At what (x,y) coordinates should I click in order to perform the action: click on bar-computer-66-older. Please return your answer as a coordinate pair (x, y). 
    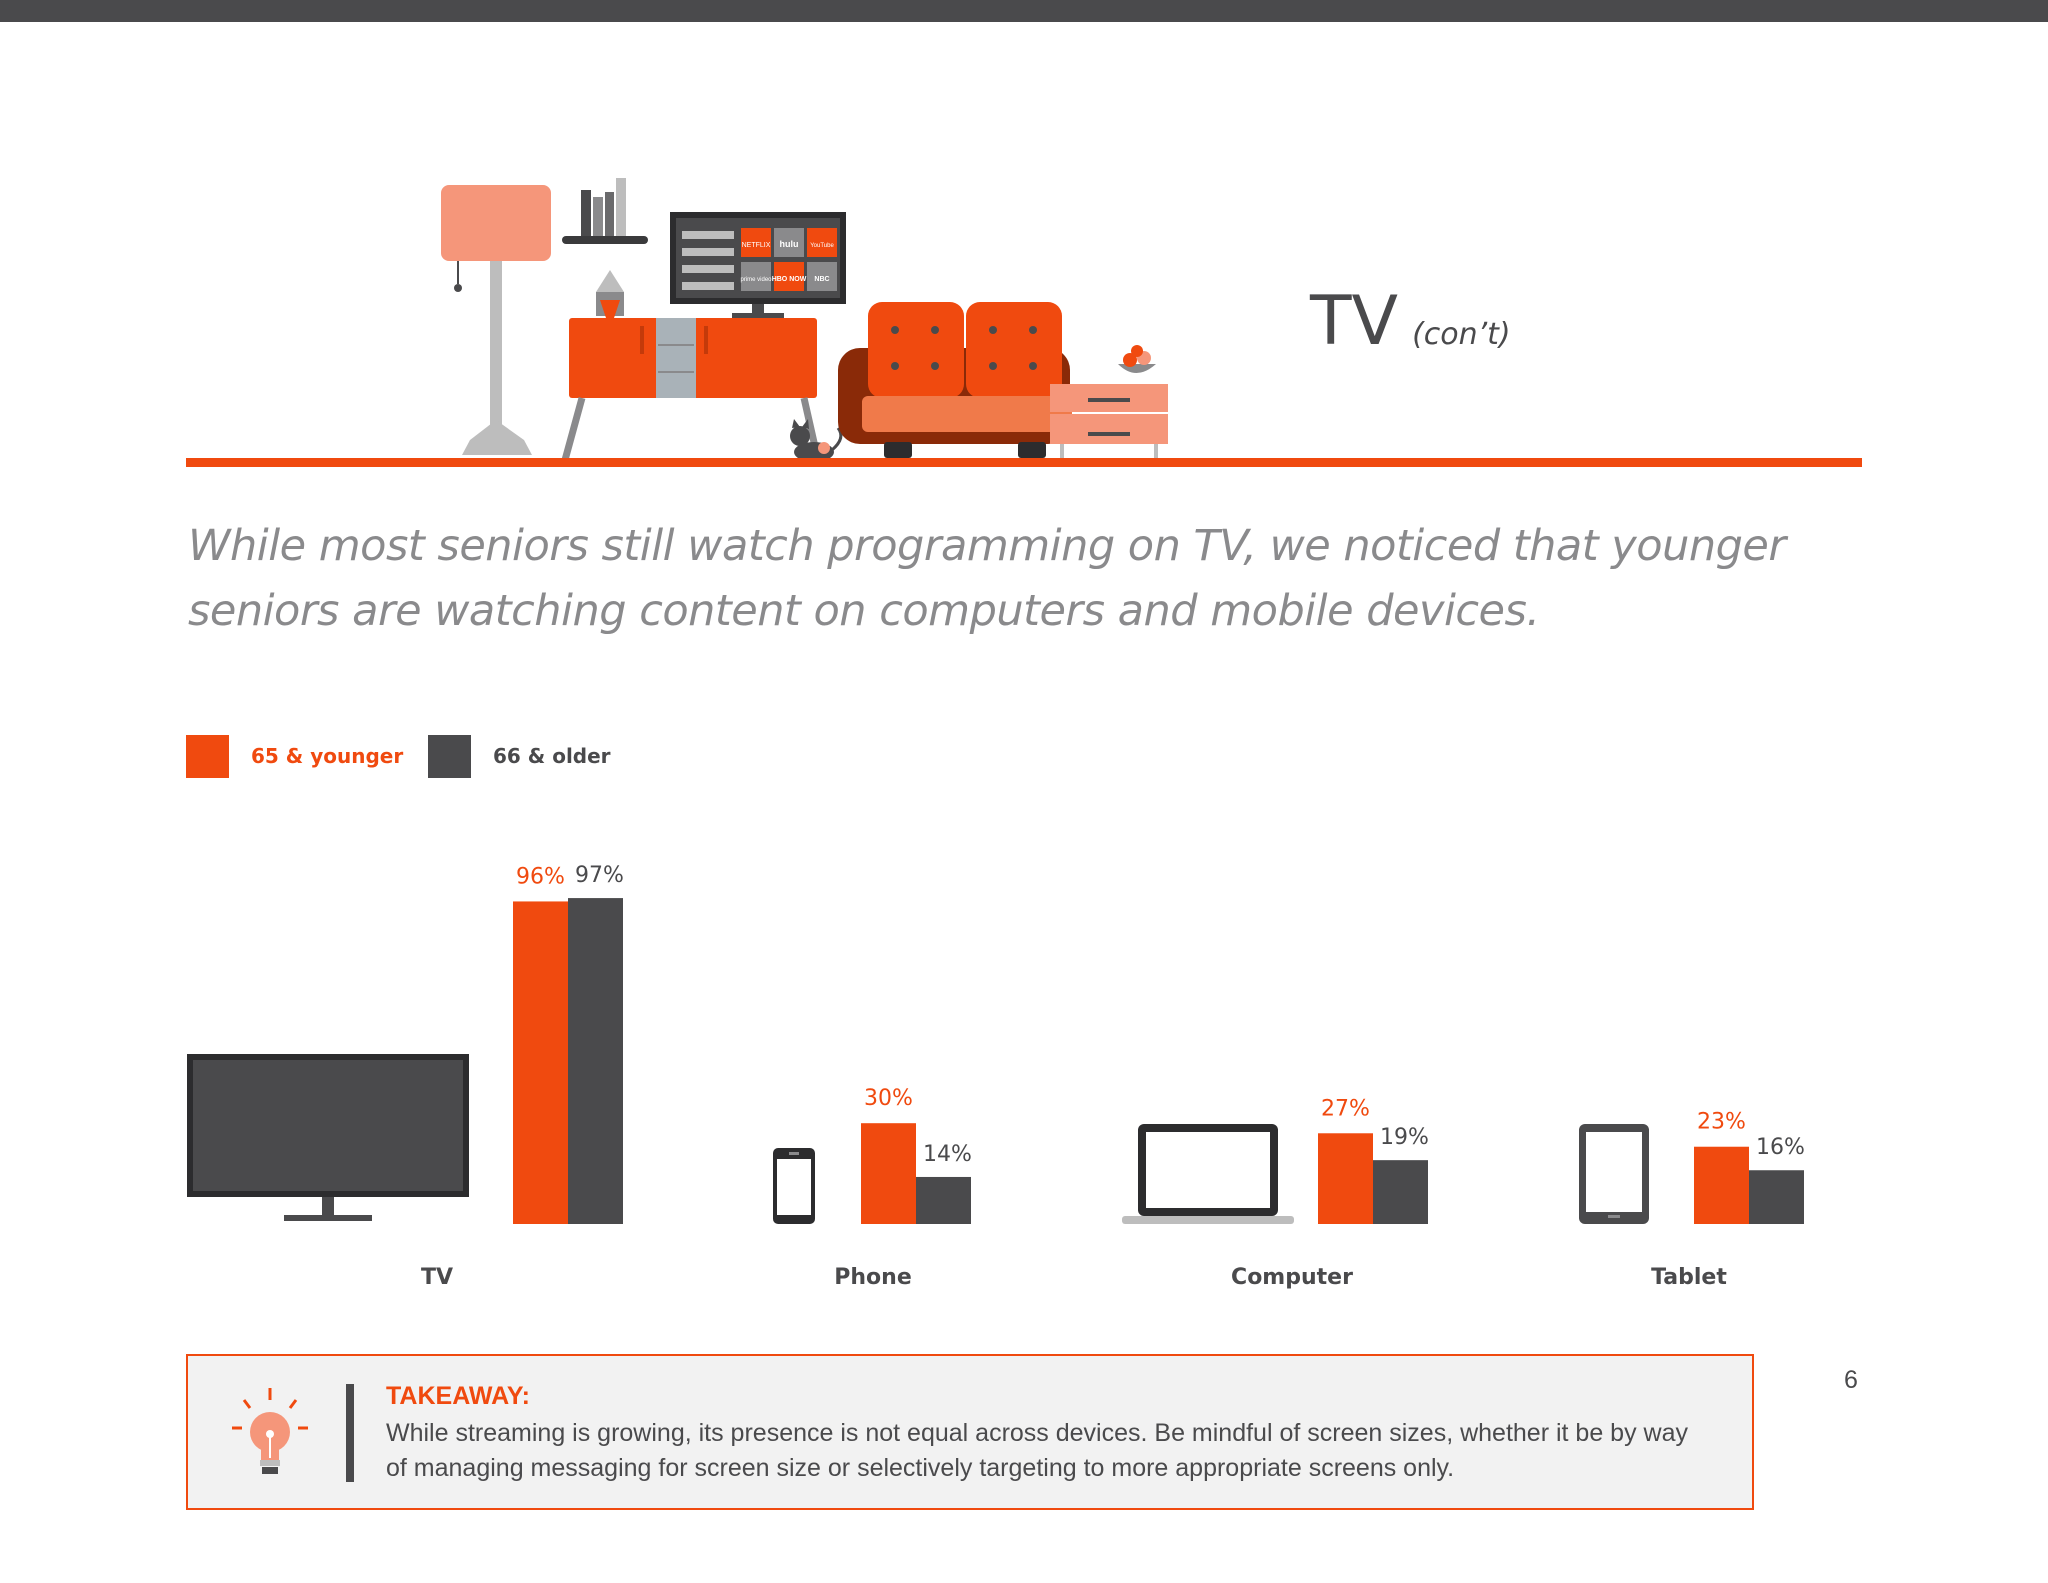
    Looking at the image, I should click on (1400, 1192).